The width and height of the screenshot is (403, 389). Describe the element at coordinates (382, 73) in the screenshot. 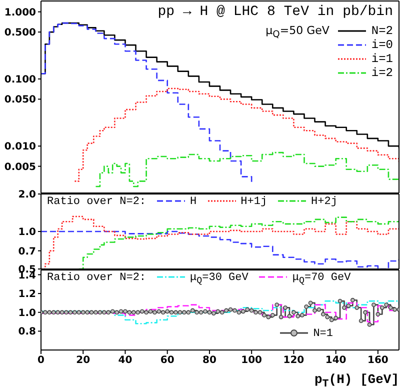

I see `legend-label: i=2` at that location.